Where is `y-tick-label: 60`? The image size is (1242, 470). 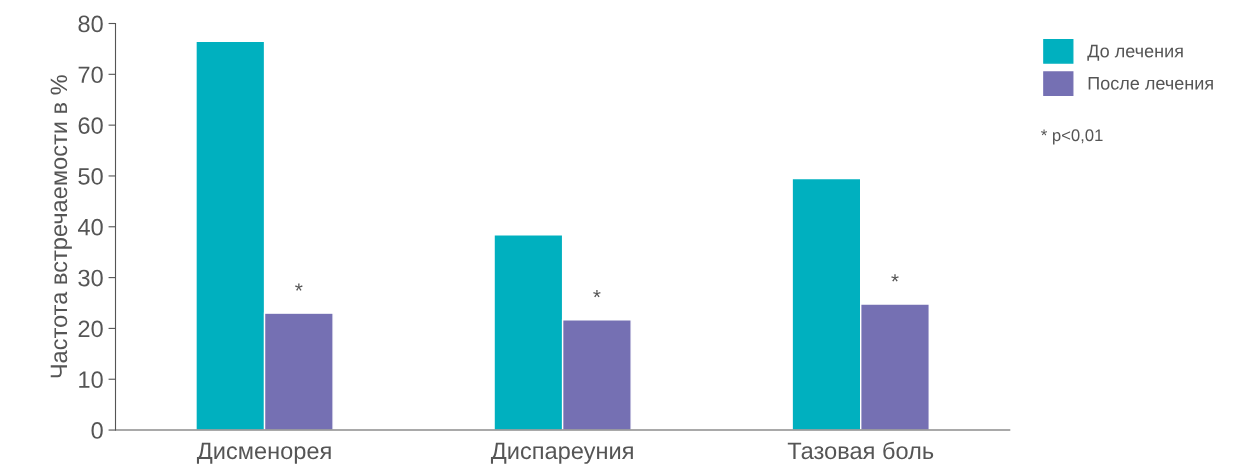
y-tick-label: 60 is located at coordinates (90, 125).